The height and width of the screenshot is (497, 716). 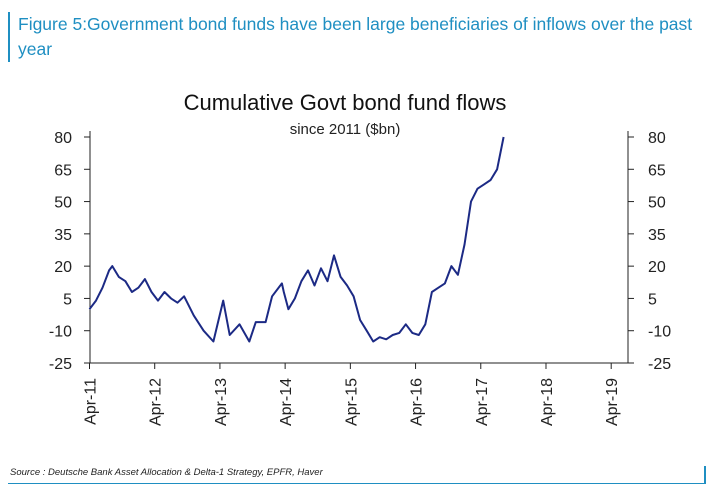 I want to click on y-tick-label-right: -10, so click(x=659, y=332).